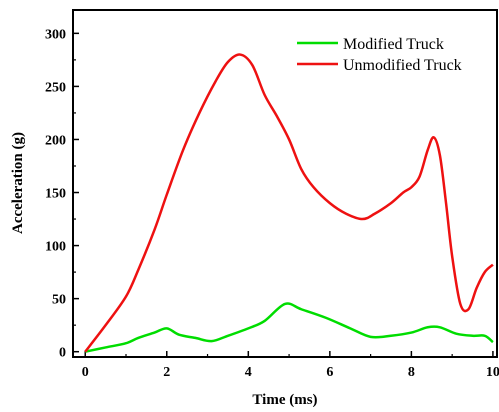 The height and width of the screenshot is (412, 499). I want to click on x-tick-label: 6, so click(329, 372).